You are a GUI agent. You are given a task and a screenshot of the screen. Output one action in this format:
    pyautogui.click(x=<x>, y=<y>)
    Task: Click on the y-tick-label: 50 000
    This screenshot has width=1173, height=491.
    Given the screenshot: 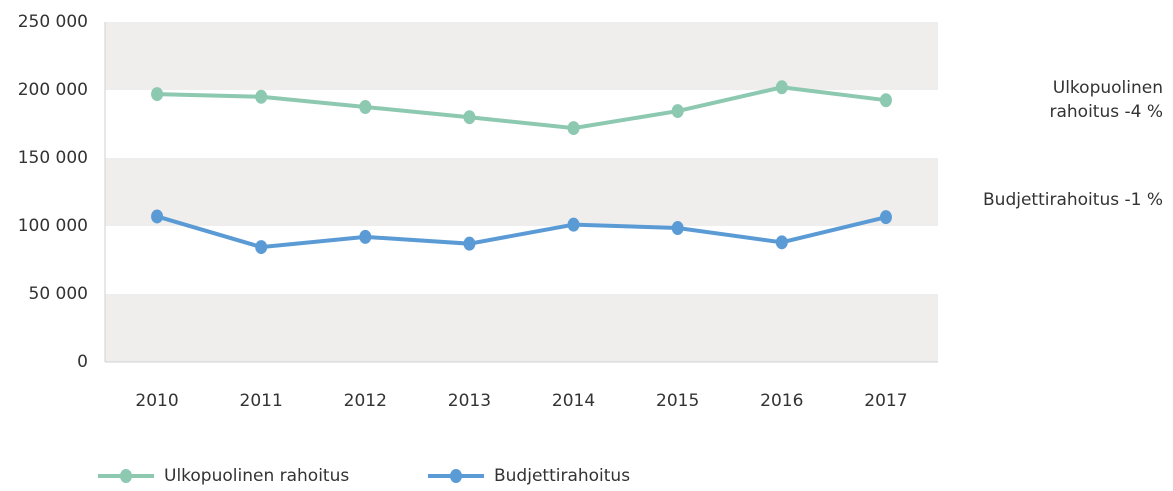 What is the action you would take?
    pyautogui.click(x=58, y=294)
    